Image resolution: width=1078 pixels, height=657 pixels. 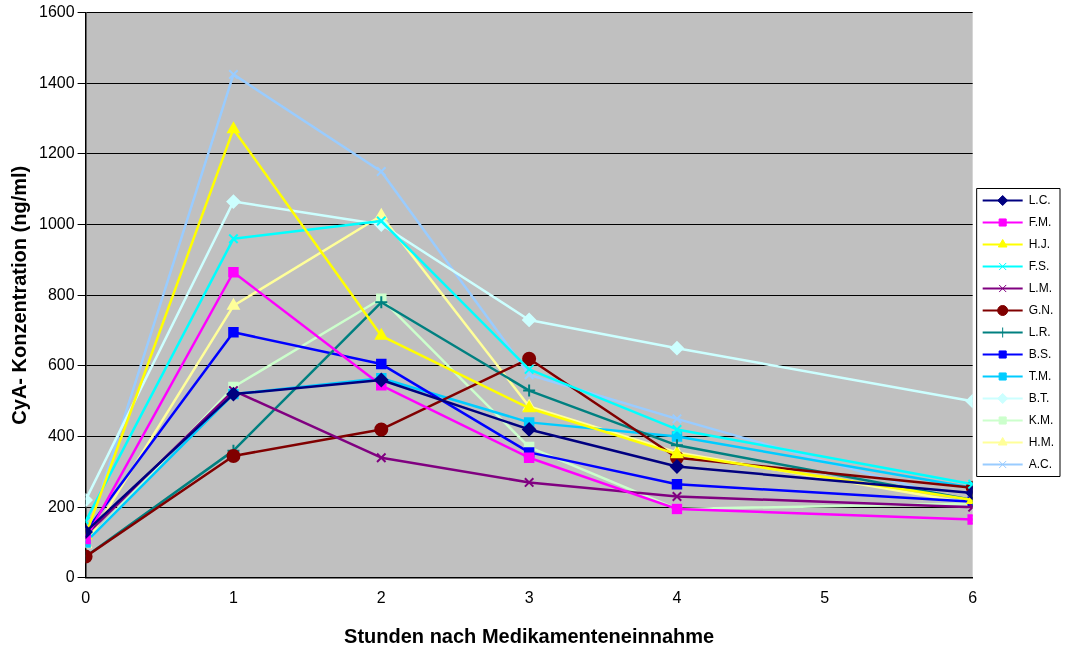 I want to click on legend-label: L.R., so click(x=1039, y=331).